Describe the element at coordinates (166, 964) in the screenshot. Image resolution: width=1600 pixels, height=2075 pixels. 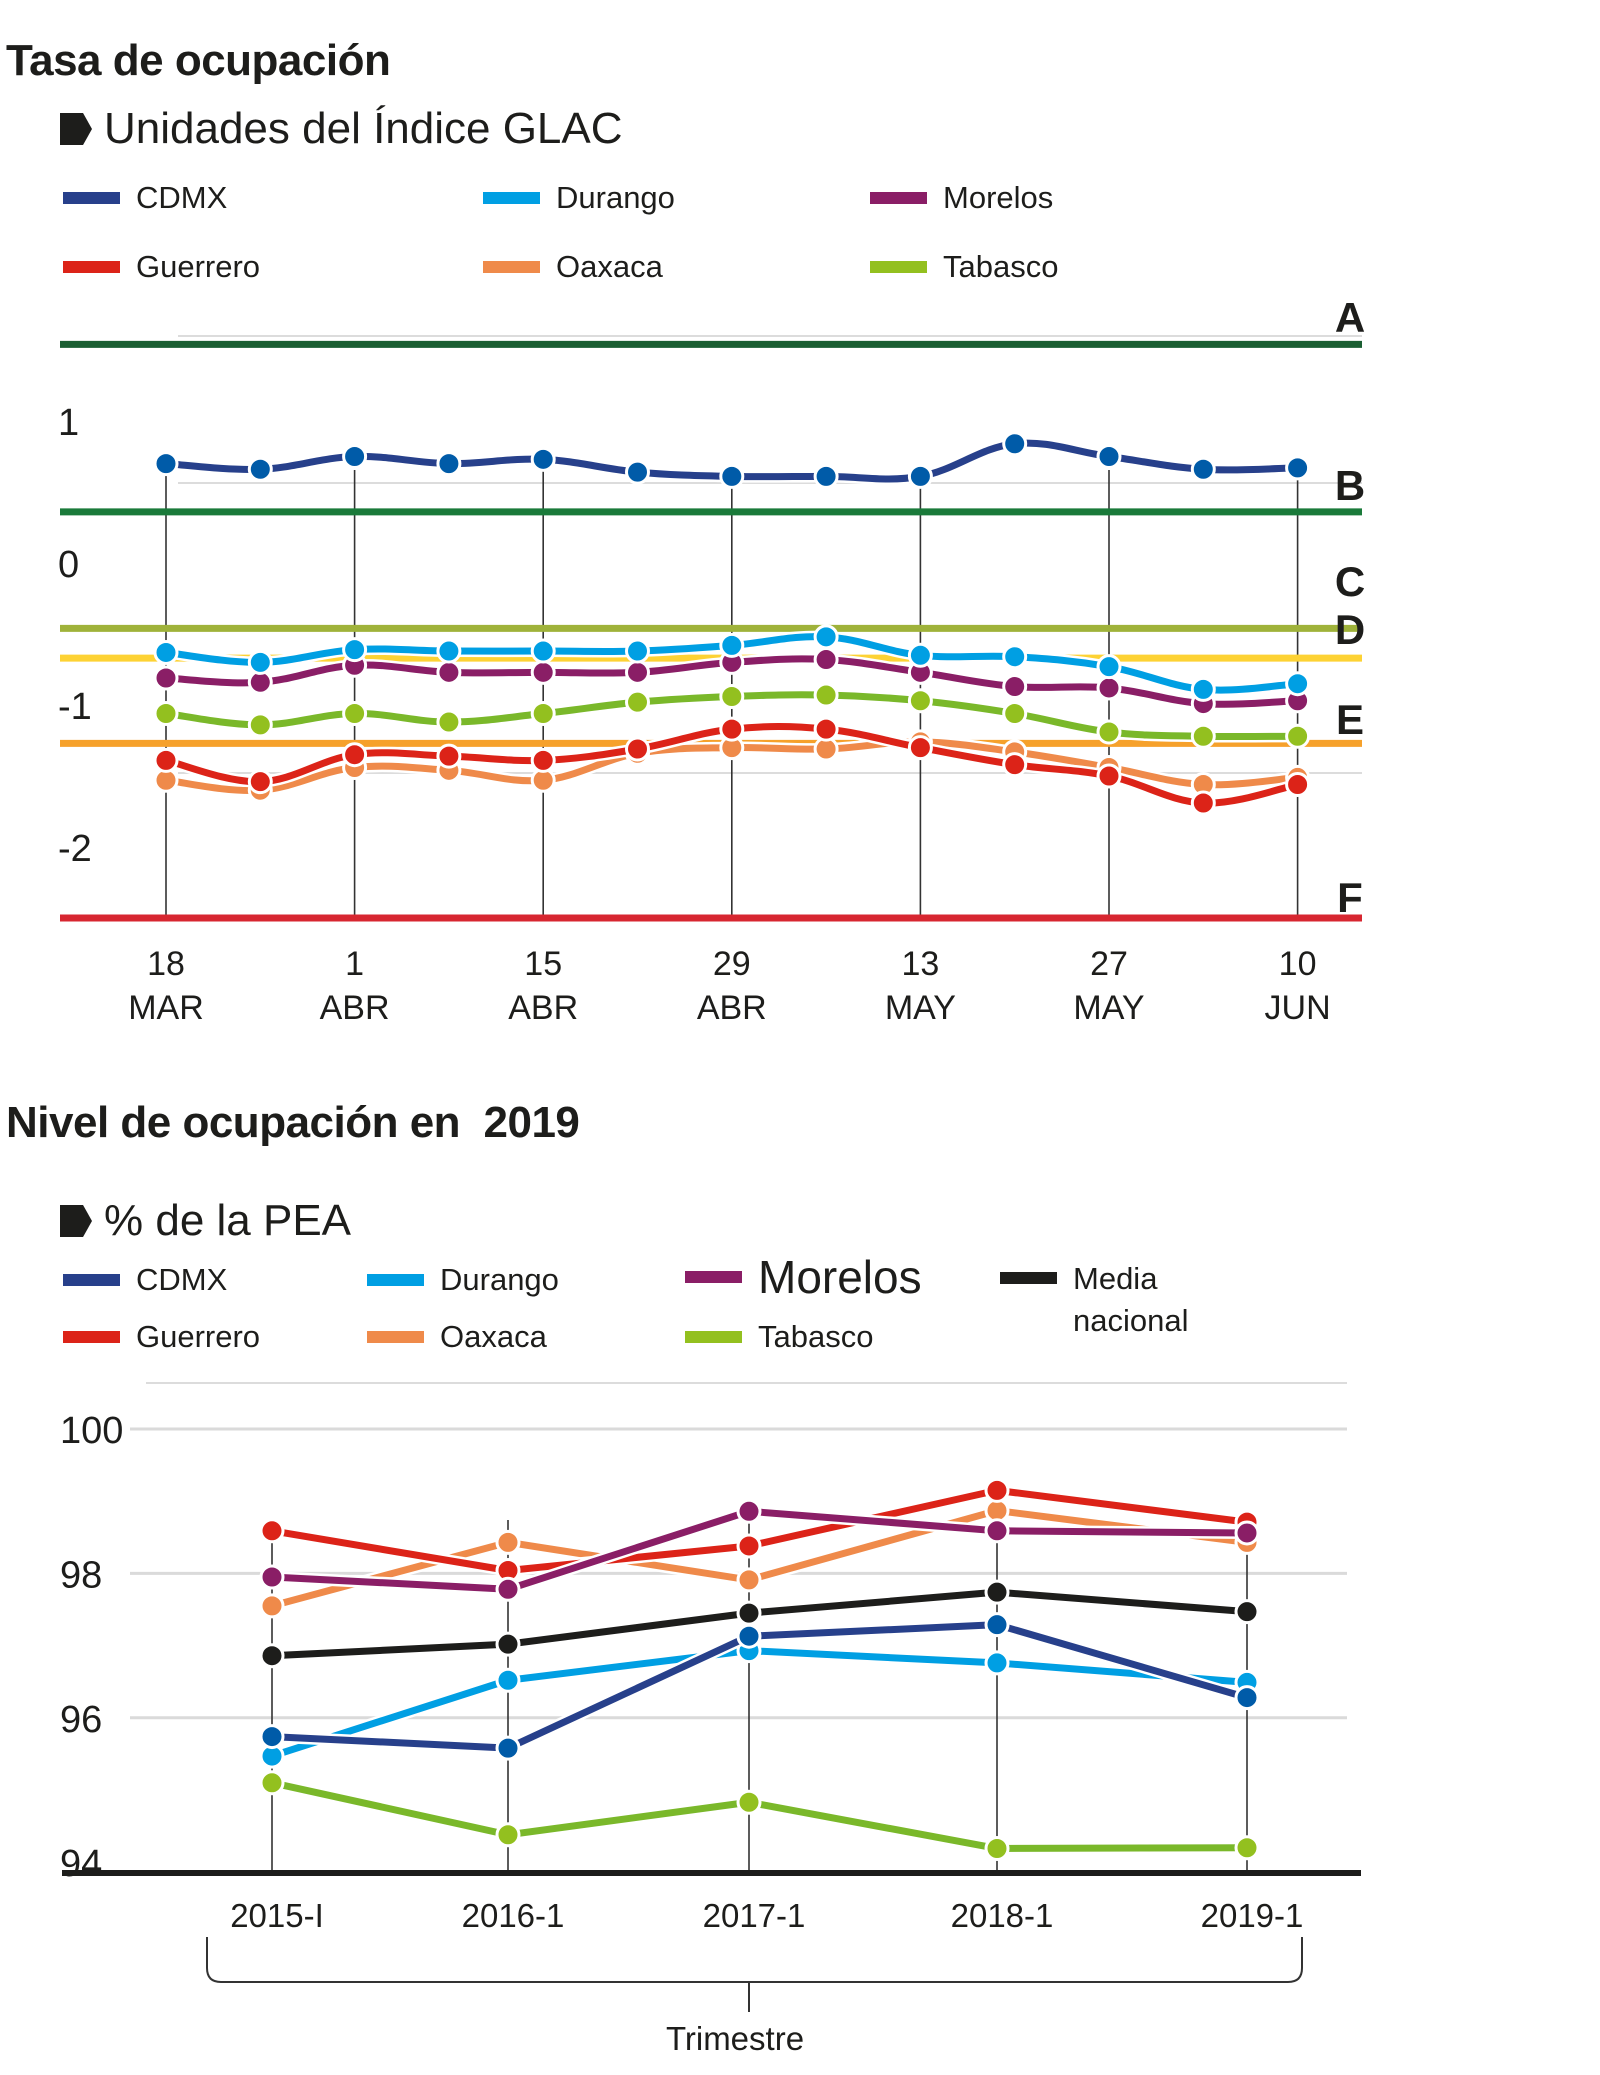
I see `x-tick-day: 18` at that location.